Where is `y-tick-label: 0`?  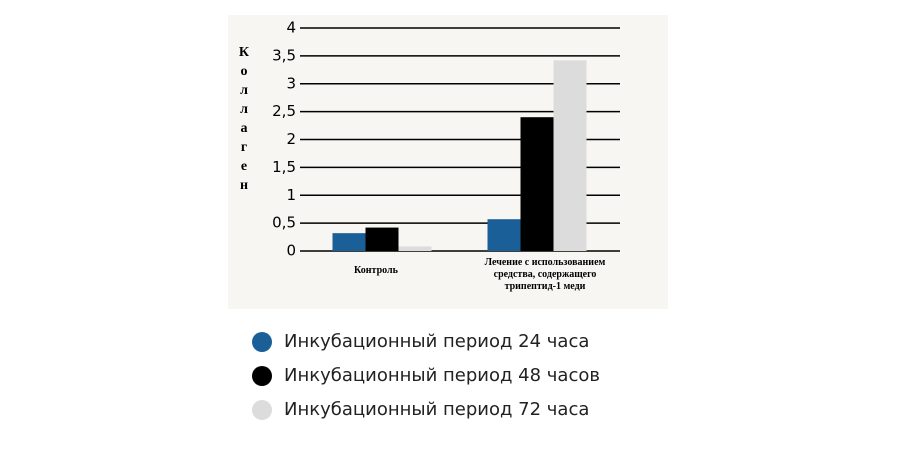 y-tick-label: 0 is located at coordinates (291, 251).